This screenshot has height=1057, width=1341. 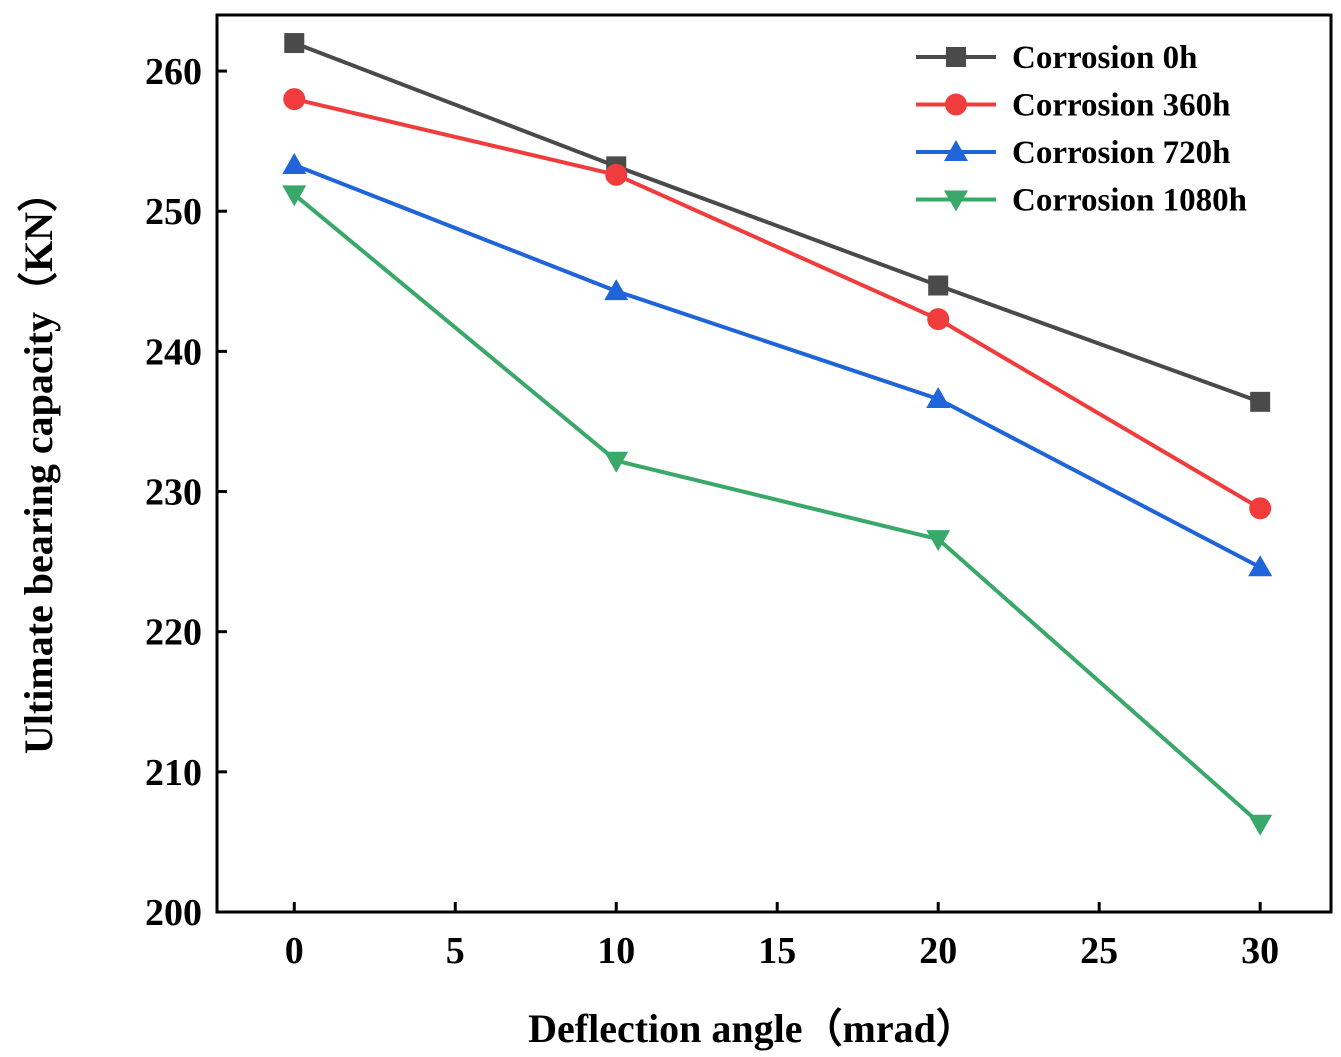 I want to click on y-axis: 200 210 220 230 240 250 260, so click(x=186, y=492).